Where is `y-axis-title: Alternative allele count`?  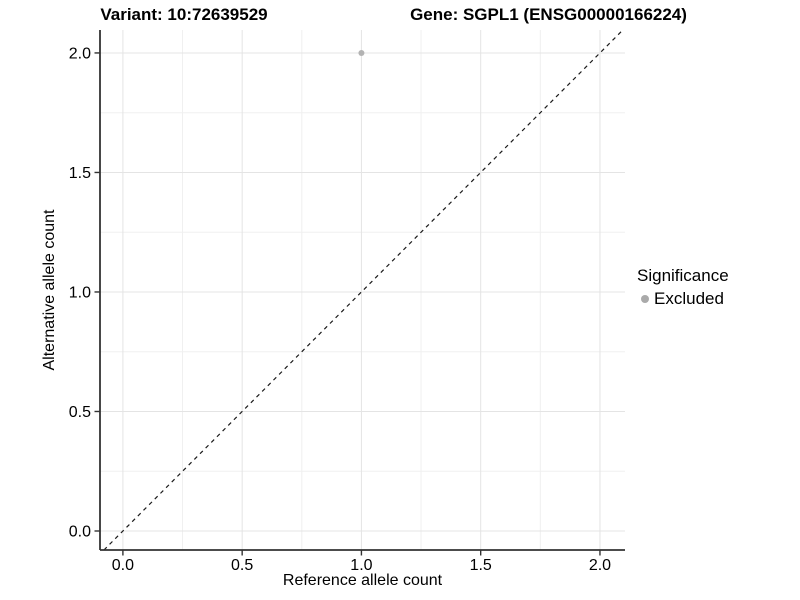
y-axis-title: Alternative allele count is located at coordinates (49, 290).